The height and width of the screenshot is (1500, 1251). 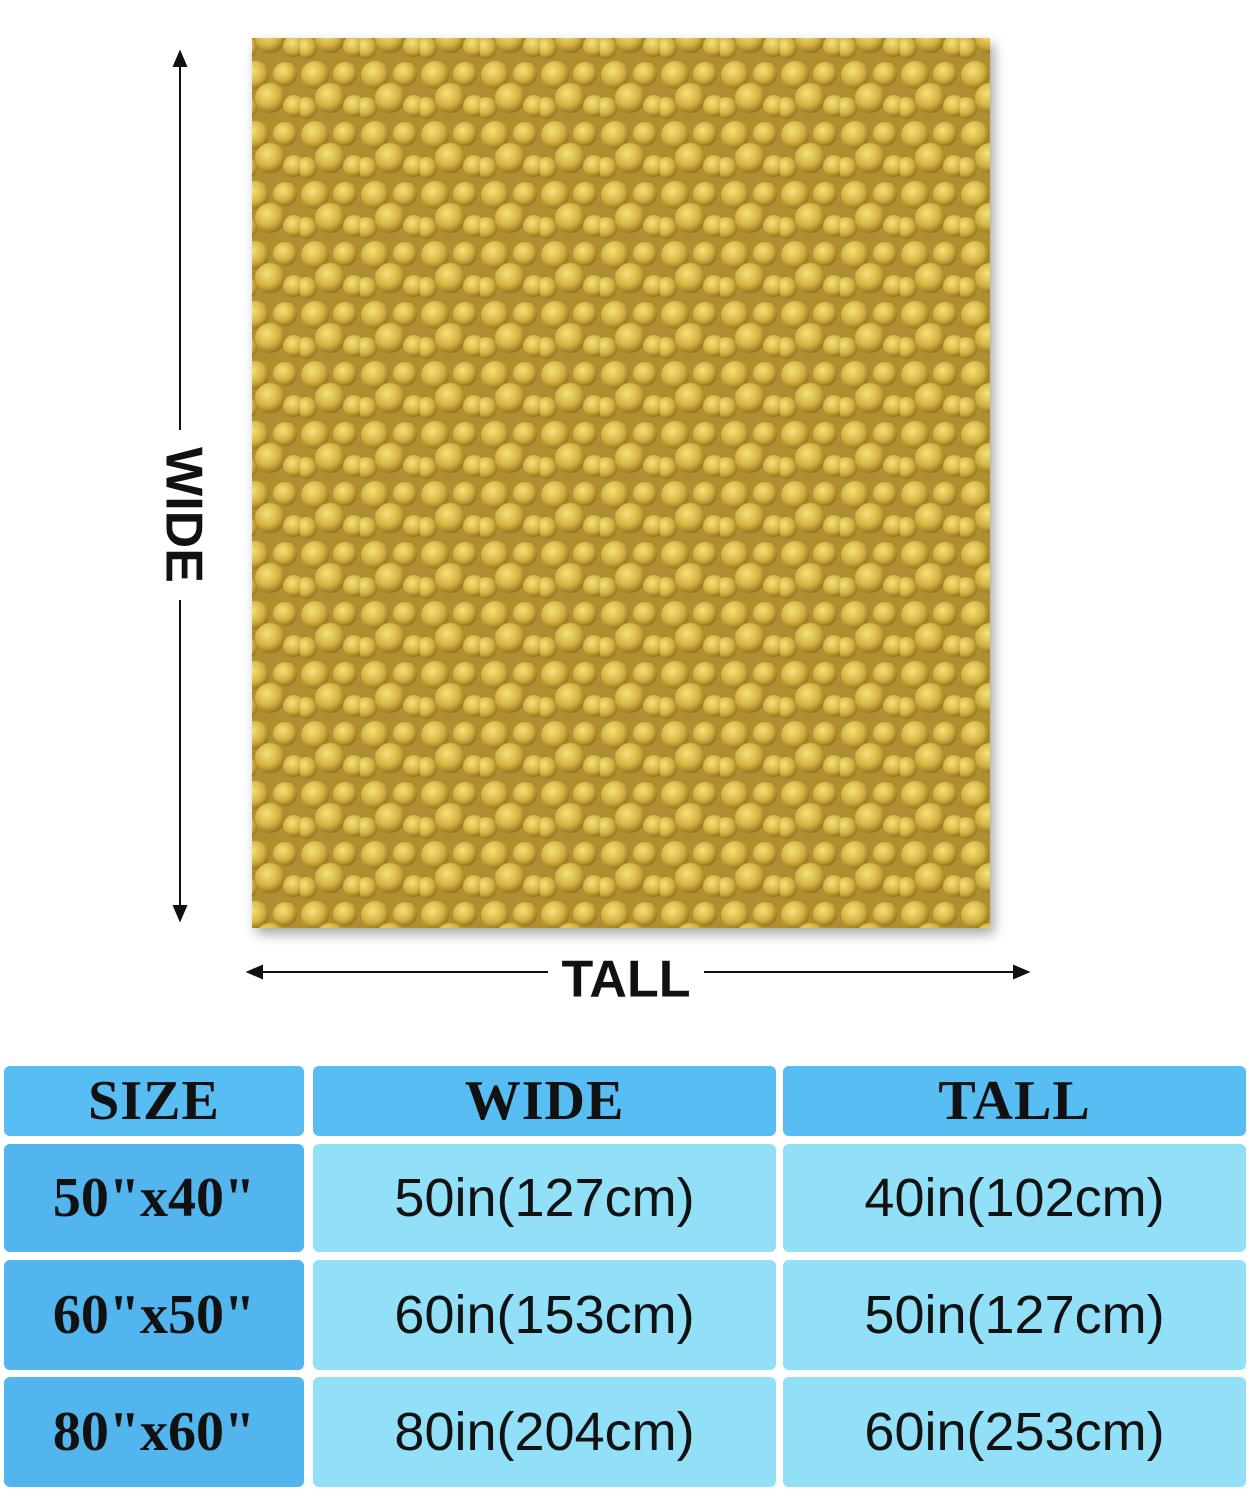 I want to click on table-cell: 40in(102cm), so click(x=1014, y=1198).